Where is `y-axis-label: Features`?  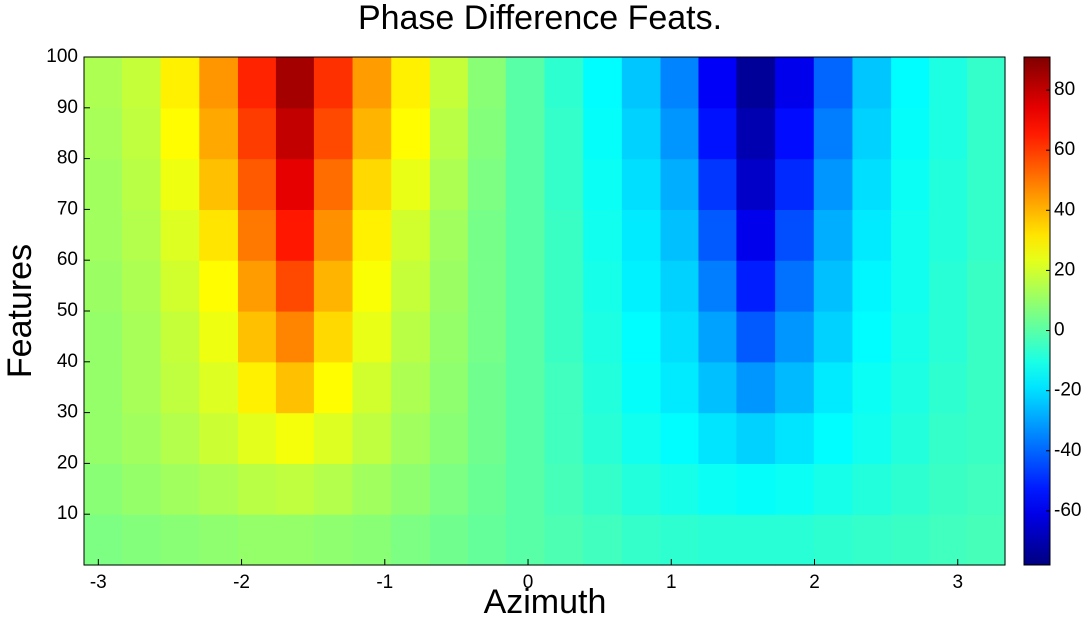 y-axis-label: Features is located at coordinates (20, 311).